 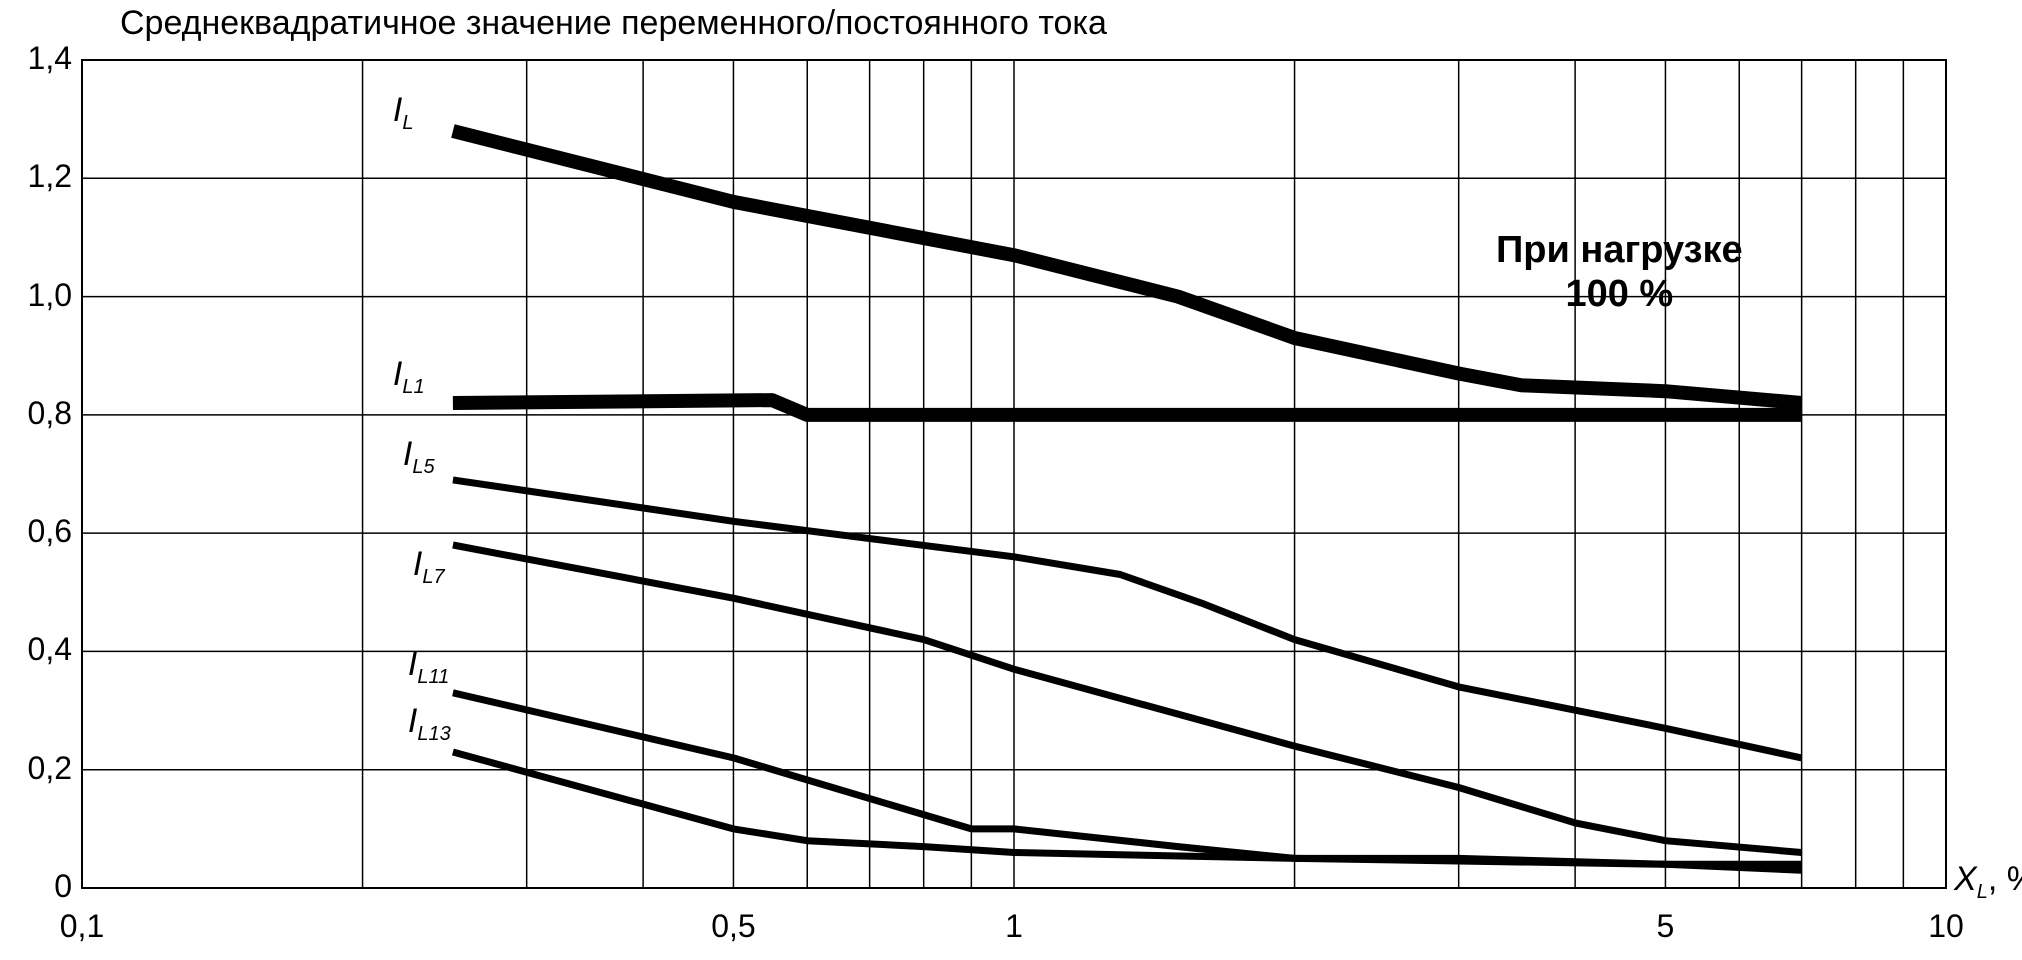 I want to click on series-label-i-l13: IL13, so click(x=429, y=724).